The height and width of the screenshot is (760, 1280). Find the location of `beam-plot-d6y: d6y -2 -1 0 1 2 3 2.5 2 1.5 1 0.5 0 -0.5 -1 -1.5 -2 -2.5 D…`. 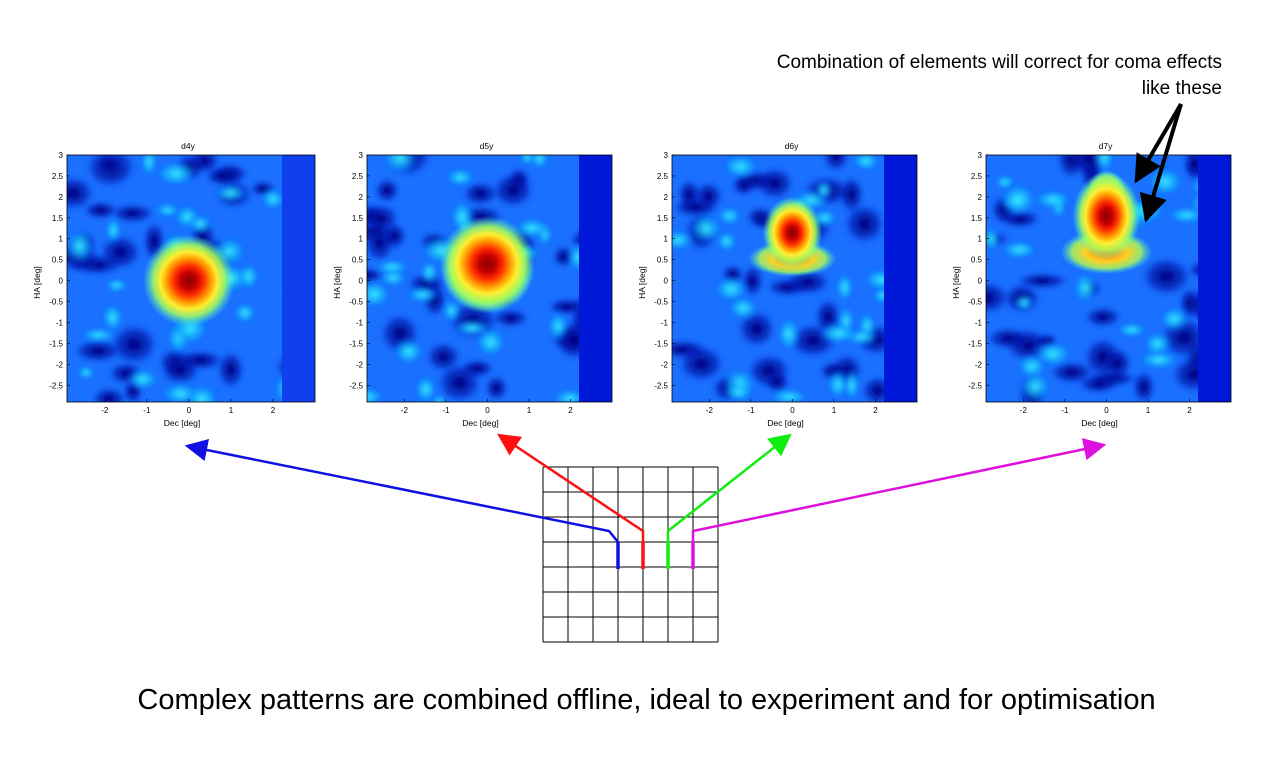

beam-plot-d6y: d6y -2 -1 0 1 2 3 2.5 2 1.5 1 0.5 0 -0.5 -1 -1.5 -2 -2.5 D… is located at coordinates (777, 284).